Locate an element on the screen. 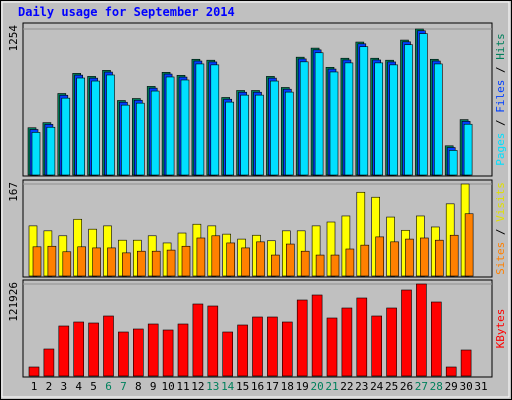 This screenshot has height=400, width=512. legend-entry: KBytes is located at coordinates (500, 329).